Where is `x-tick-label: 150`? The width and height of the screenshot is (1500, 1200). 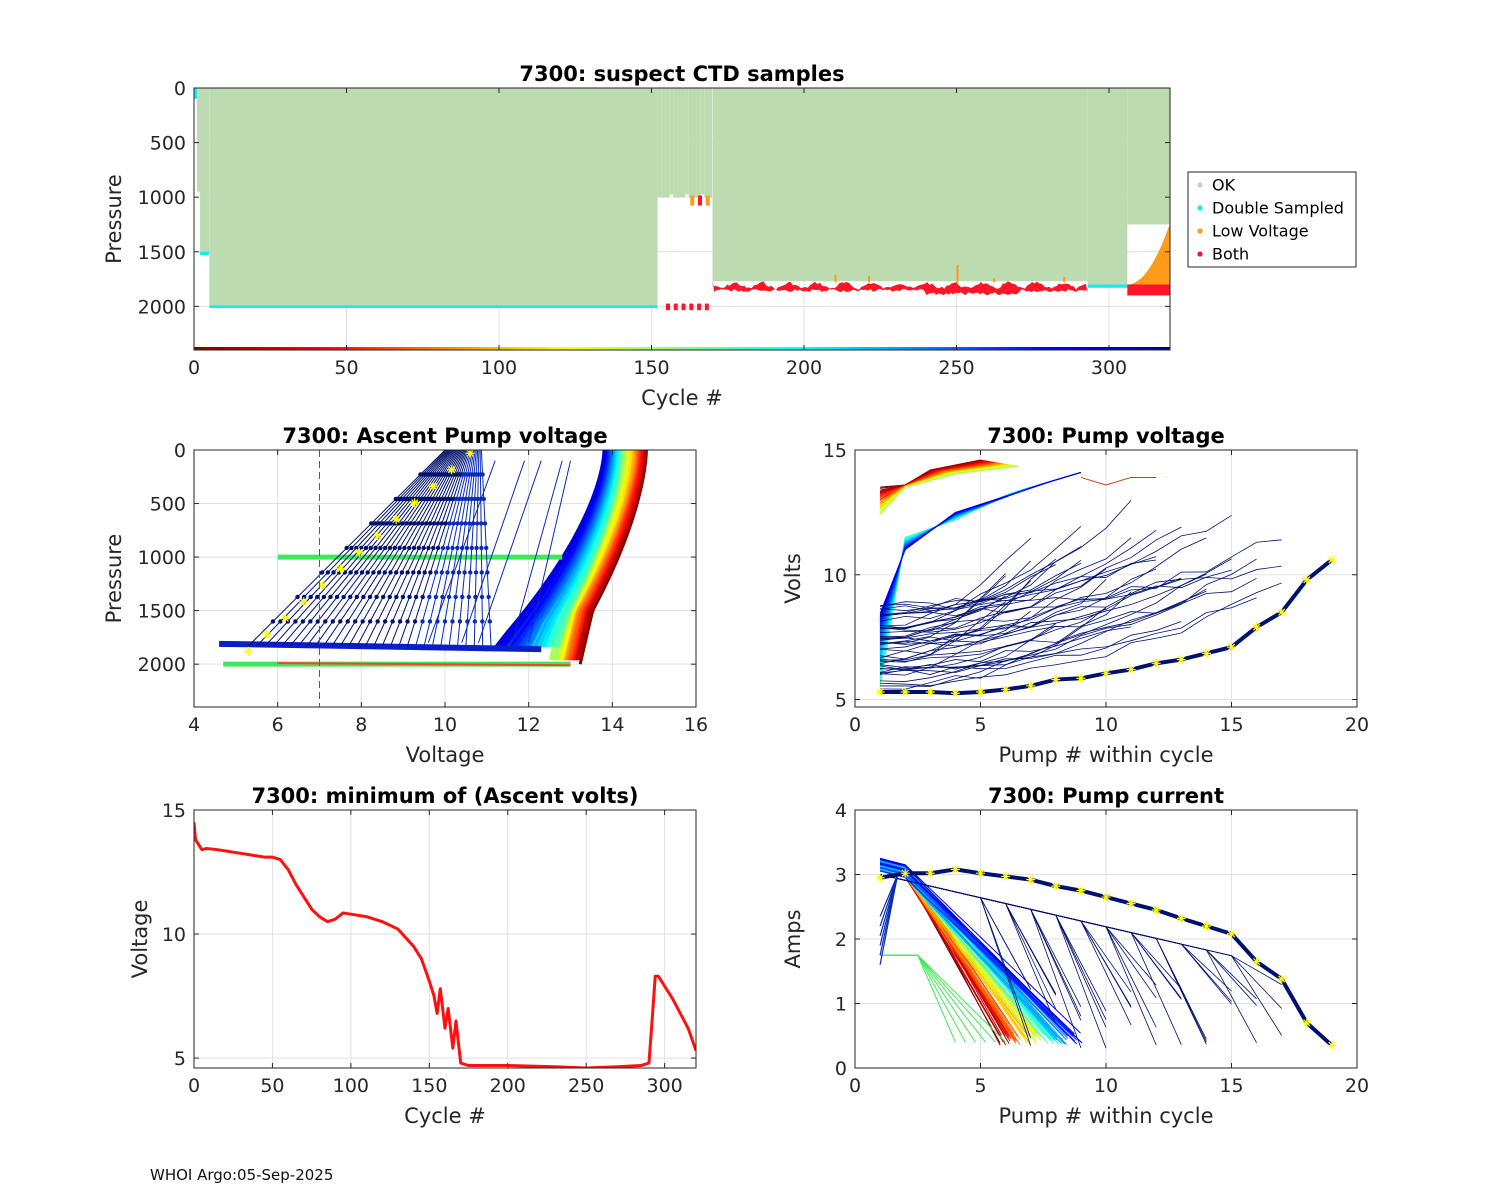 x-tick-label: 150 is located at coordinates (429, 1086).